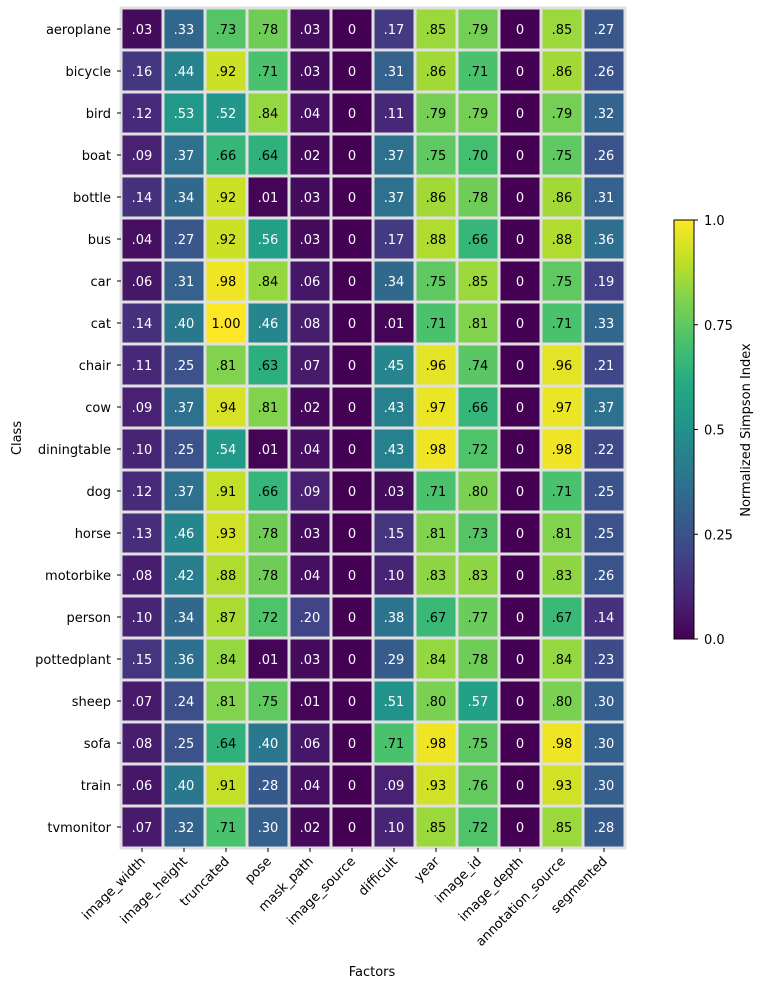  Describe the element at coordinates (310, 114) in the screenshot. I see `cell-label-bird-mask_path: .04` at that location.